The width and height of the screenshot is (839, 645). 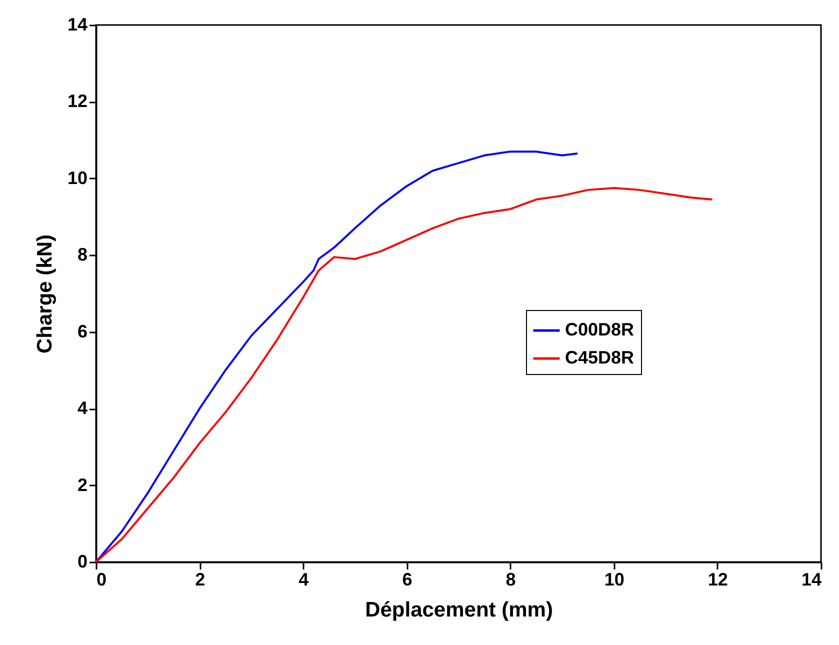 What do you see at coordinates (82, 331) in the screenshot?
I see `y-tick-label: 6` at bounding box center [82, 331].